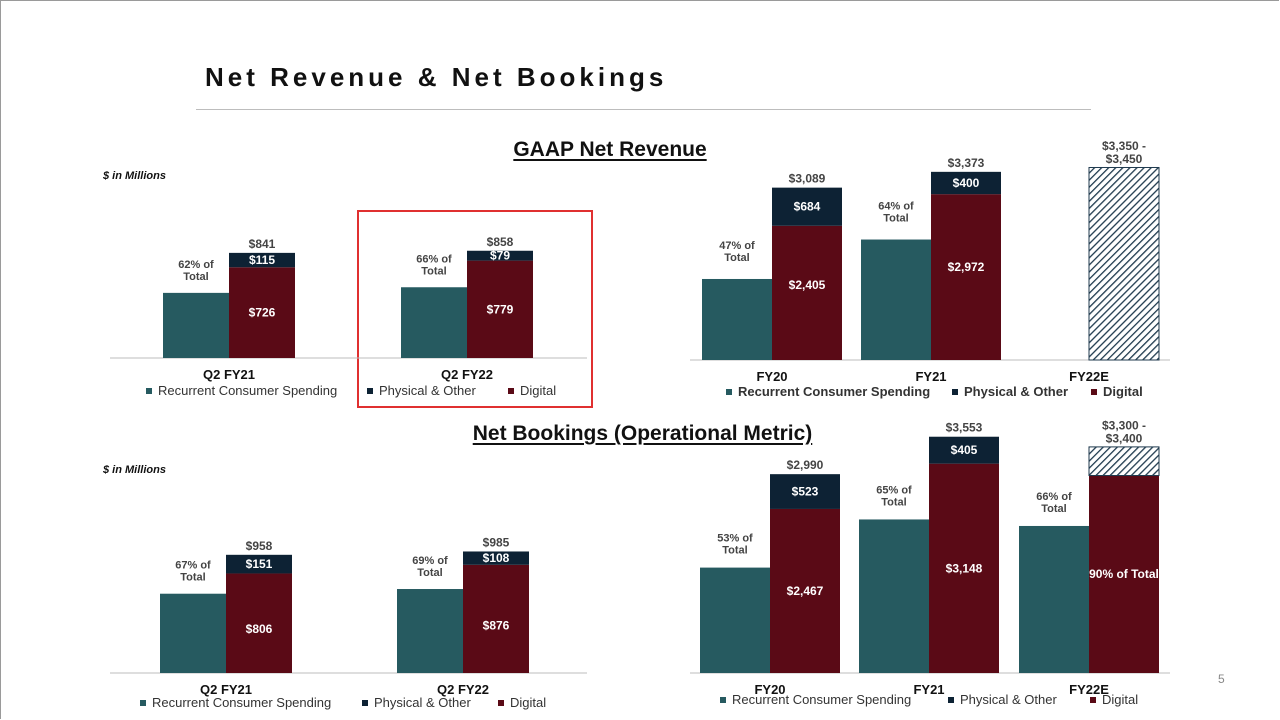 The width and height of the screenshot is (1280, 720). What do you see at coordinates (964, 428) in the screenshot?
I see `label-total: $3,553` at bounding box center [964, 428].